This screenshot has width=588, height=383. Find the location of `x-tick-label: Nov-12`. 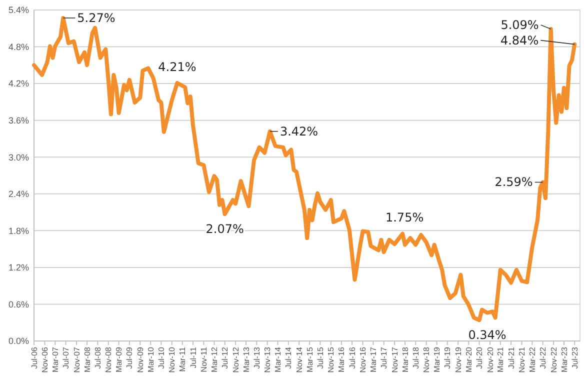

x-tick-label: Nov-12 is located at coordinates (235, 359).